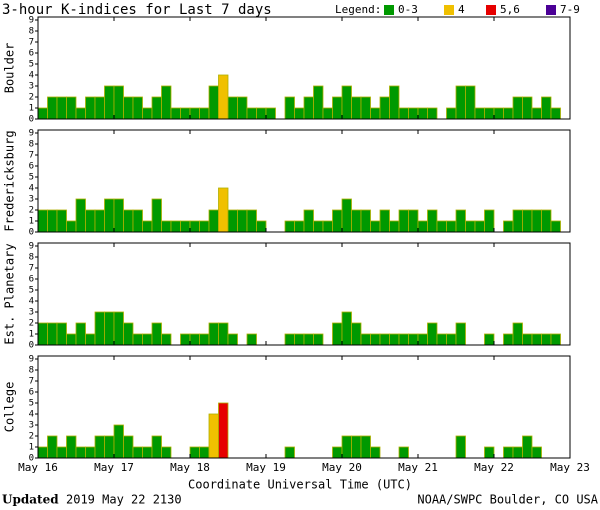 This screenshot has width=600, height=510. I want to click on legend-label: 7-9, so click(570, 9).